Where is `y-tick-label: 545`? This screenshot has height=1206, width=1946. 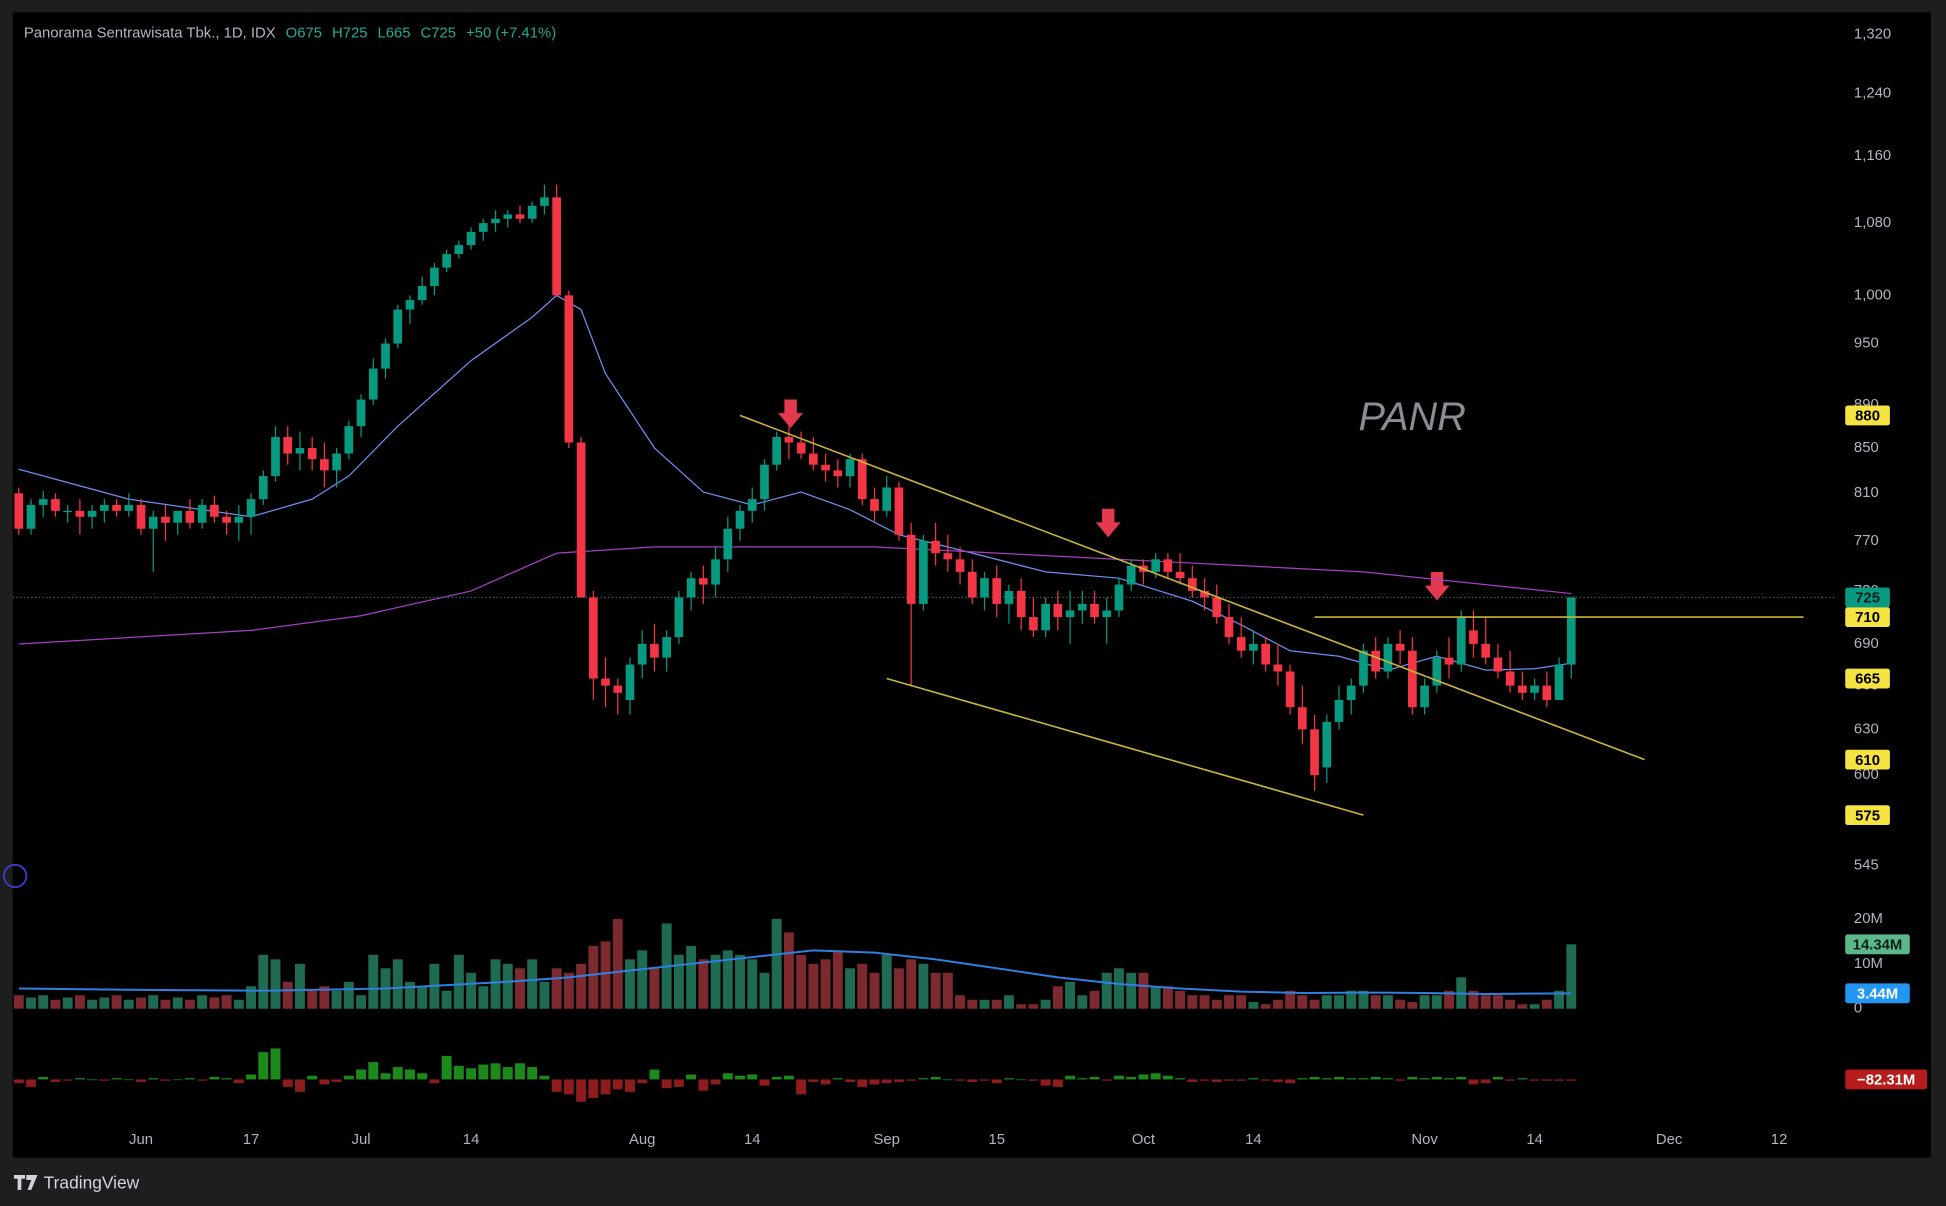
y-tick-label: 545 is located at coordinates (1866, 865).